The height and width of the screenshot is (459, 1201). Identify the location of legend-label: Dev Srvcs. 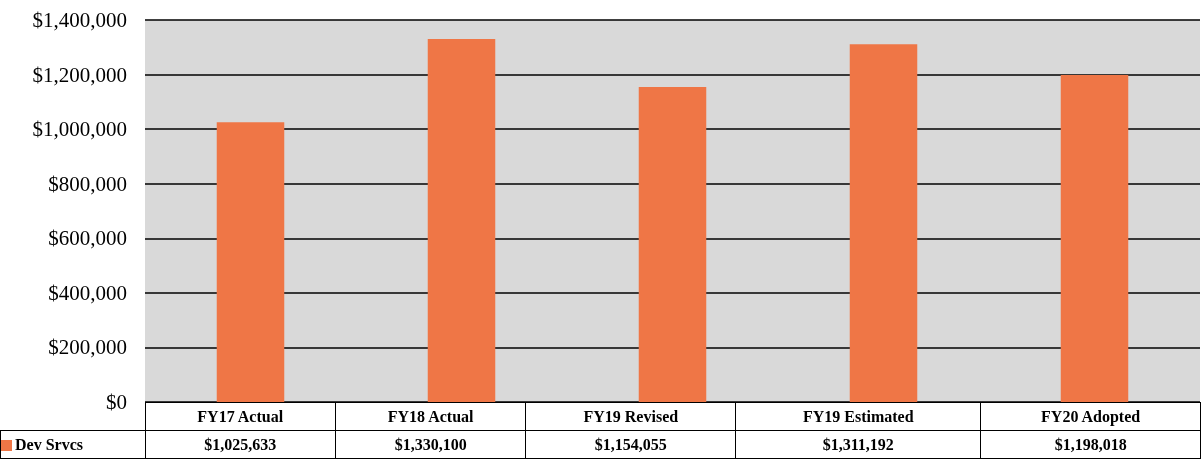
(72, 444).